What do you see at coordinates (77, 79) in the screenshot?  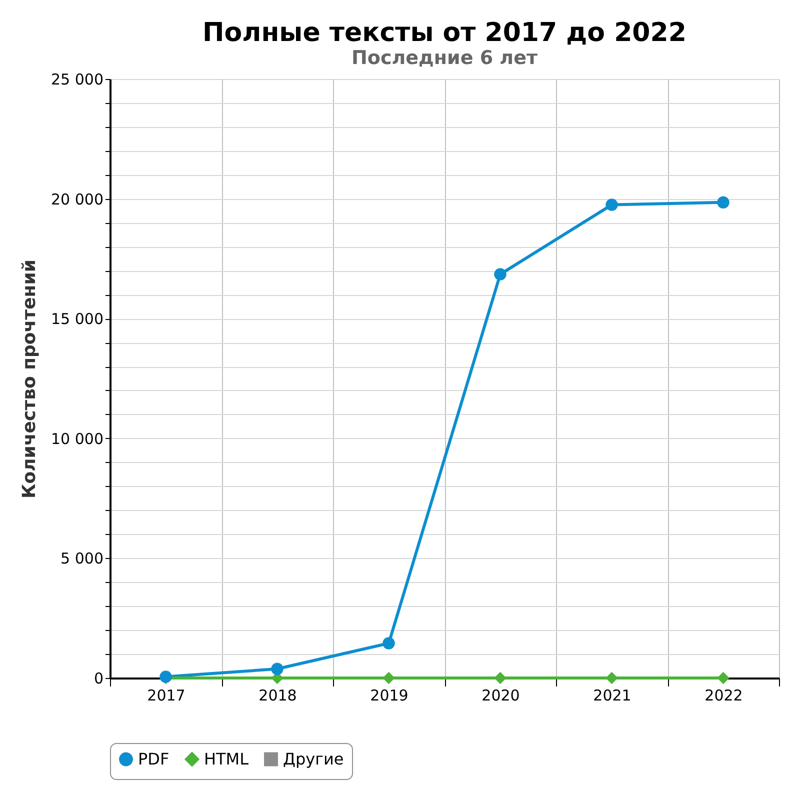 I see `y-tick-label: 25 000` at bounding box center [77, 79].